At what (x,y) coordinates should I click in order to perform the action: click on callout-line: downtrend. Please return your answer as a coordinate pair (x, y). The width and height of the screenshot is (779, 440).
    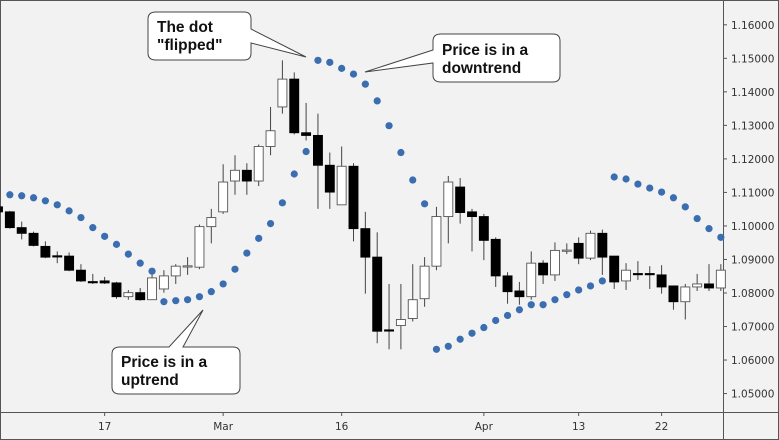
    Looking at the image, I should click on (481, 68).